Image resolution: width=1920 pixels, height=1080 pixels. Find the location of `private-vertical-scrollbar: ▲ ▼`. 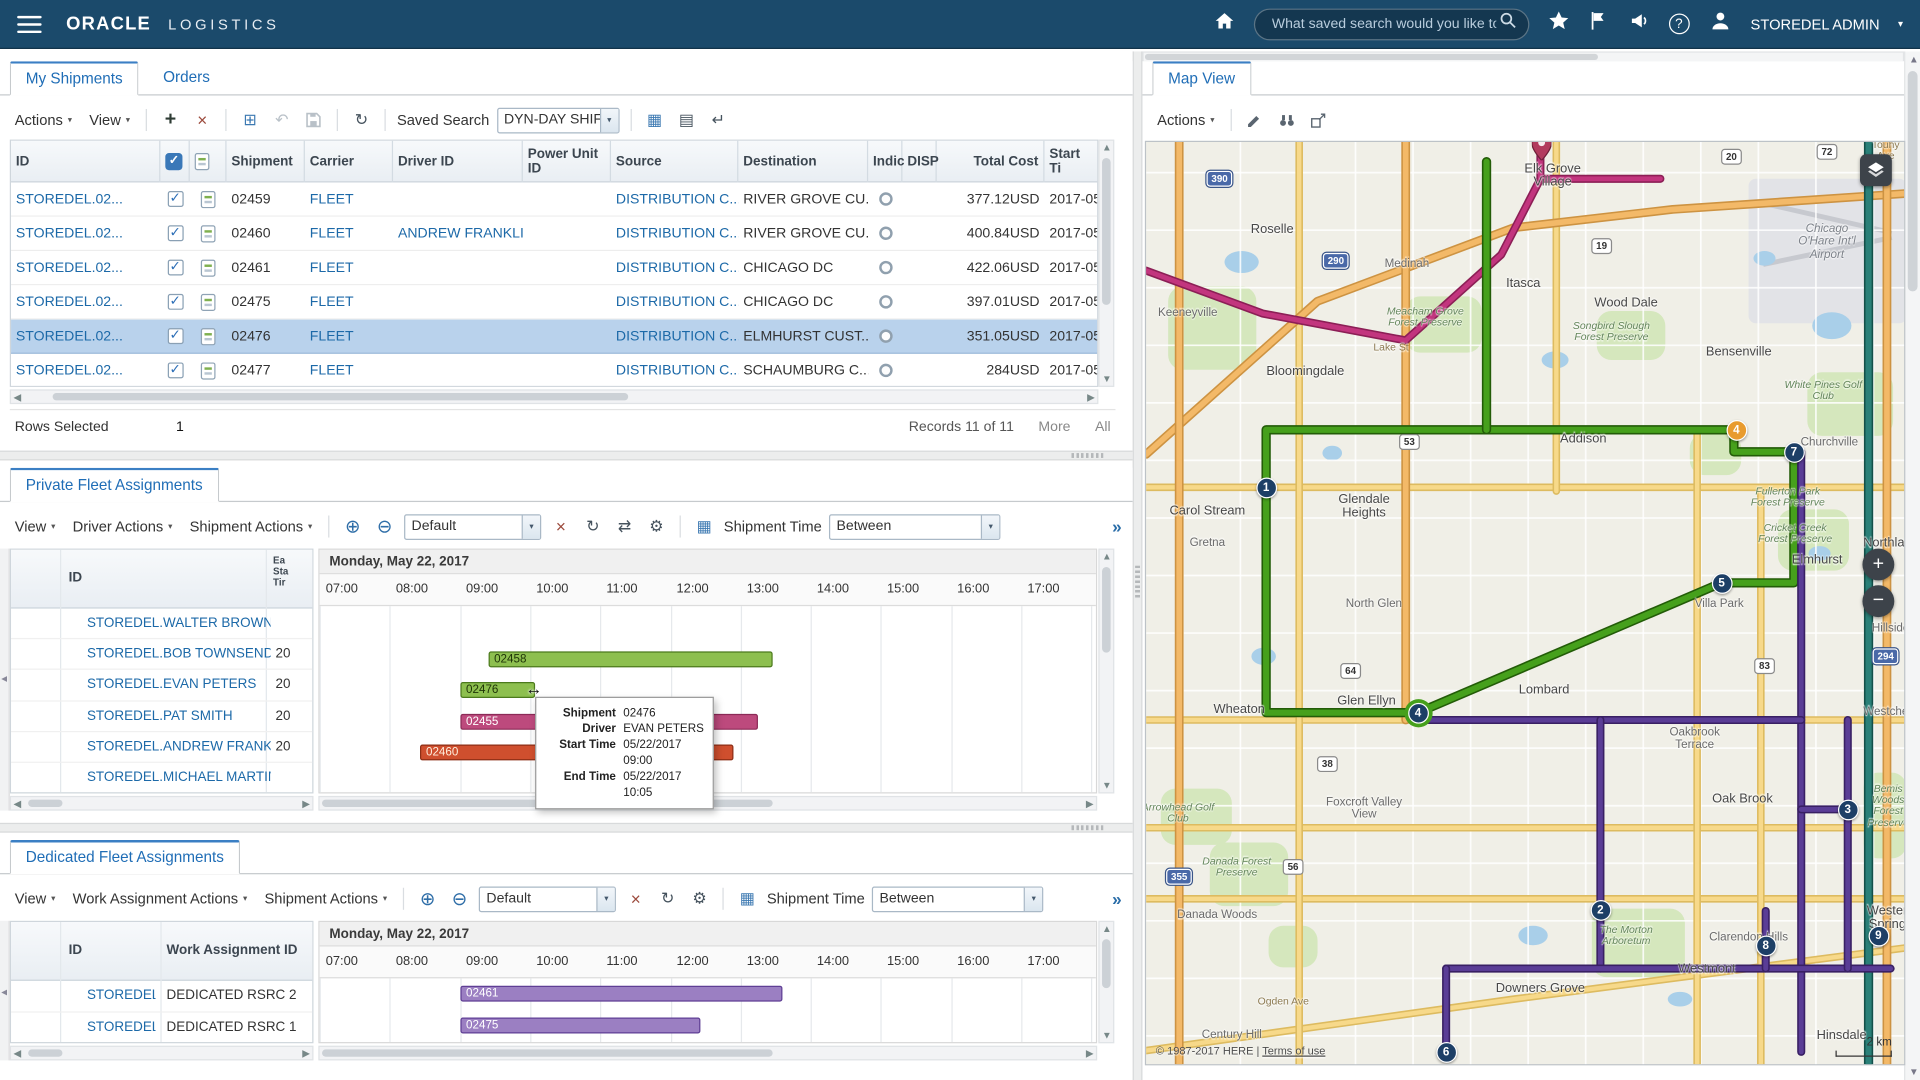

private-vertical-scrollbar: ▲ ▼ is located at coordinates (1106, 671).